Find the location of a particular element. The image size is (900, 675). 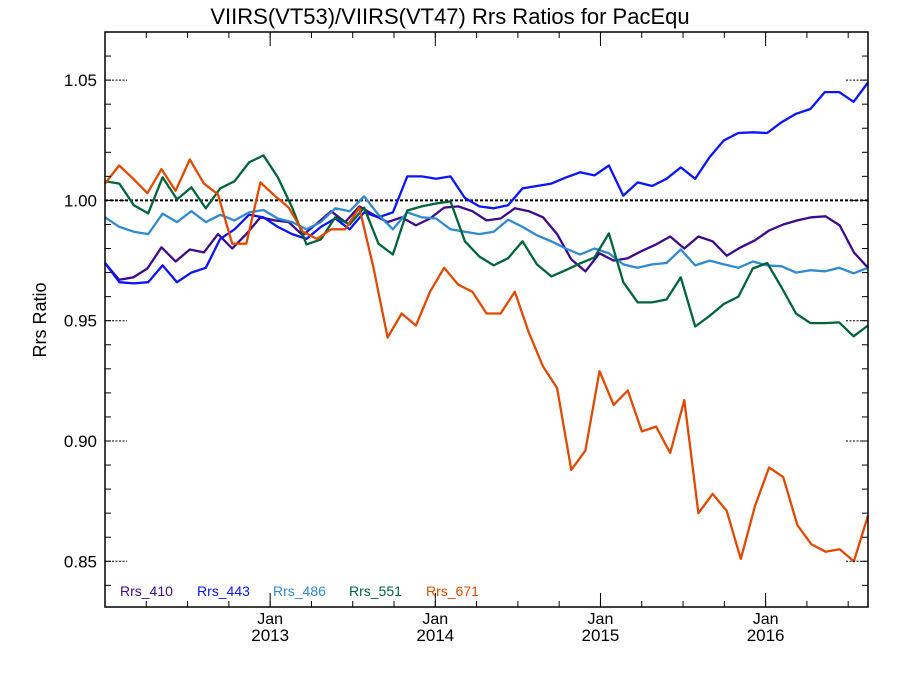

y-tick-label: 0.95 is located at coordinates (80, 321).